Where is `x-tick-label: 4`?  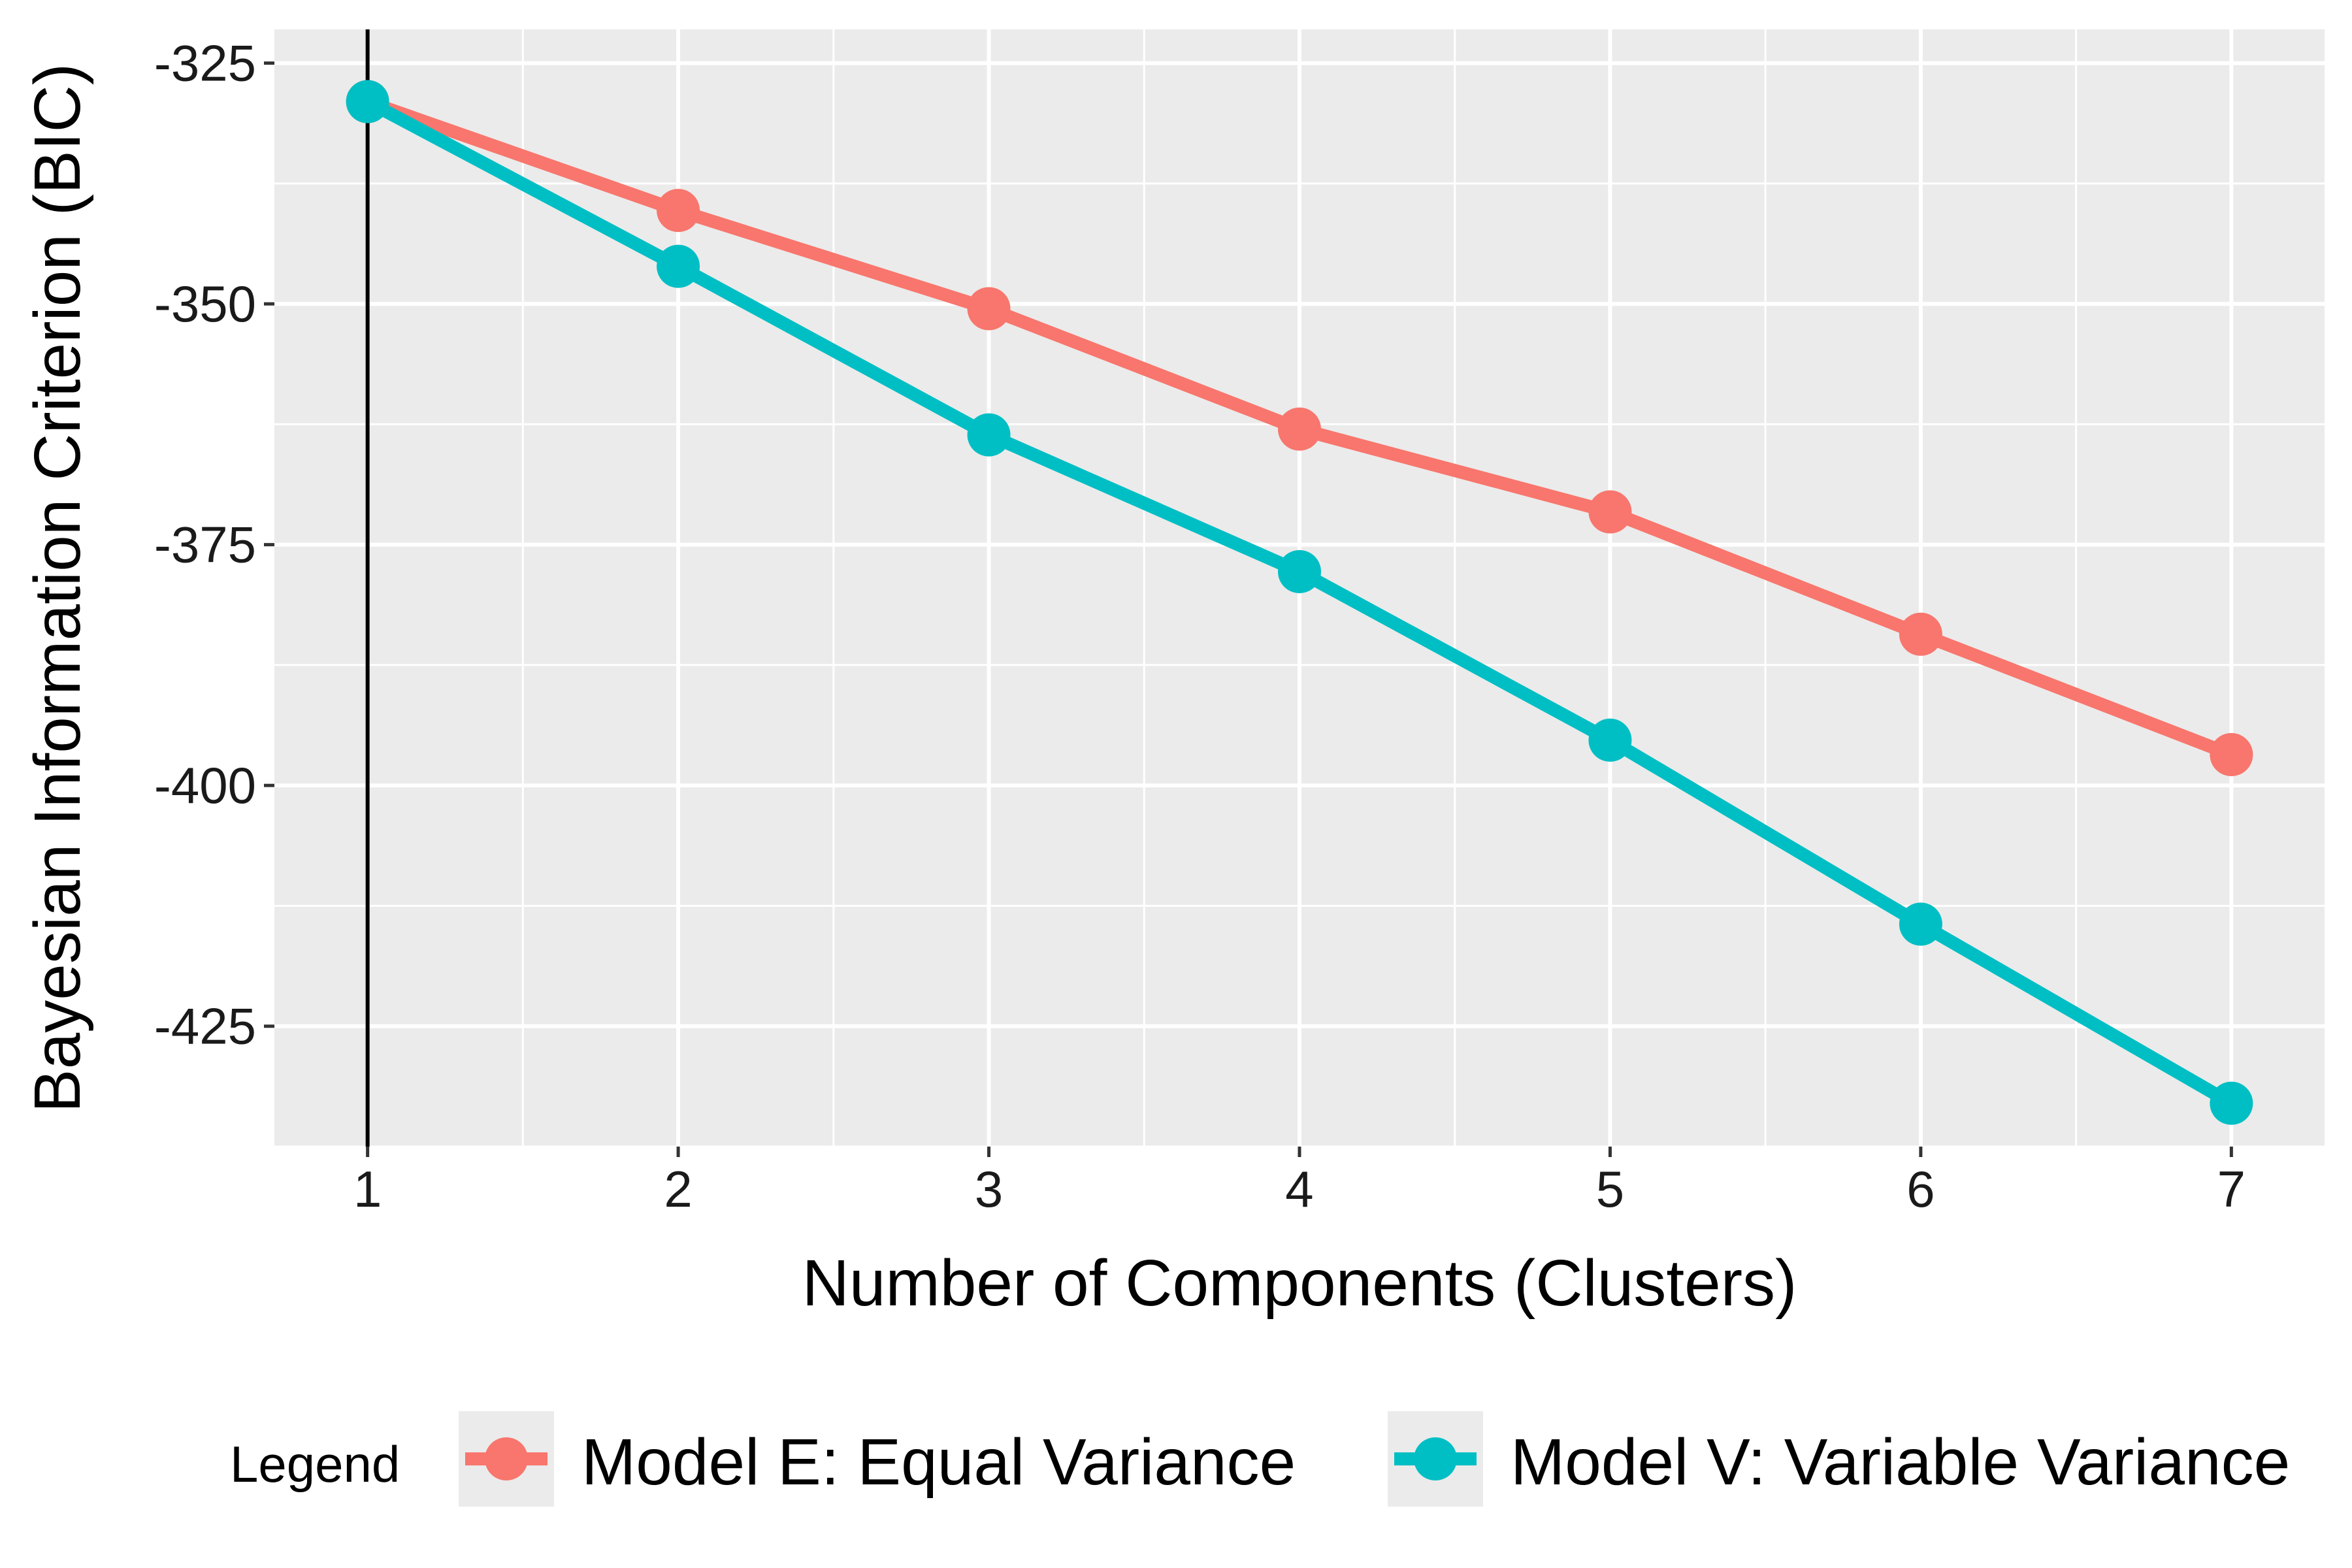
x-tick-label: 4 is located at coordinates (1299, 1189).